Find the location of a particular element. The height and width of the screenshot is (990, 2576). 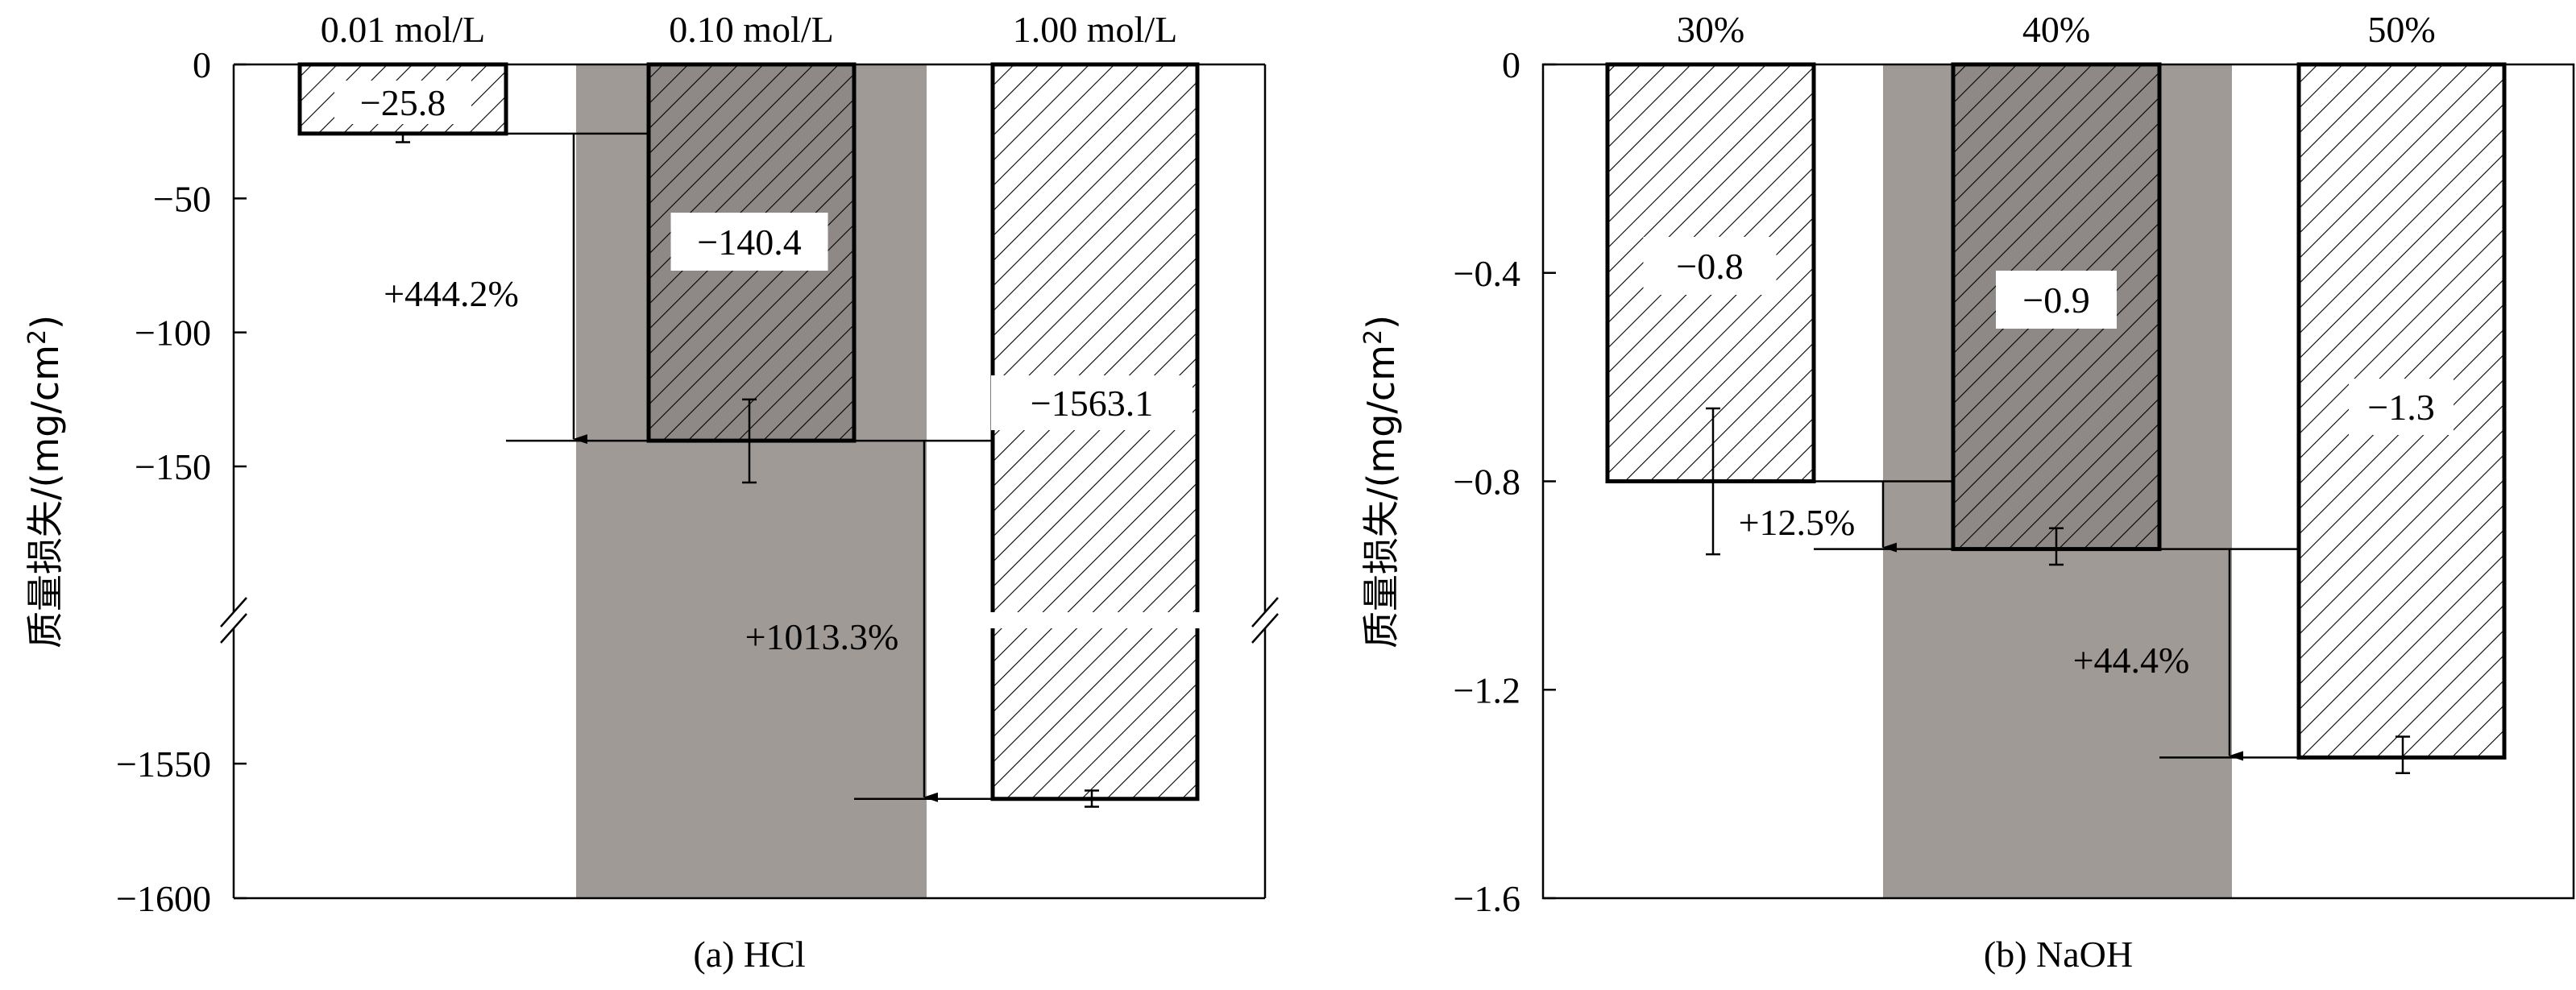

percent-annotation: +444.2% is located at coordinates (451, 293).